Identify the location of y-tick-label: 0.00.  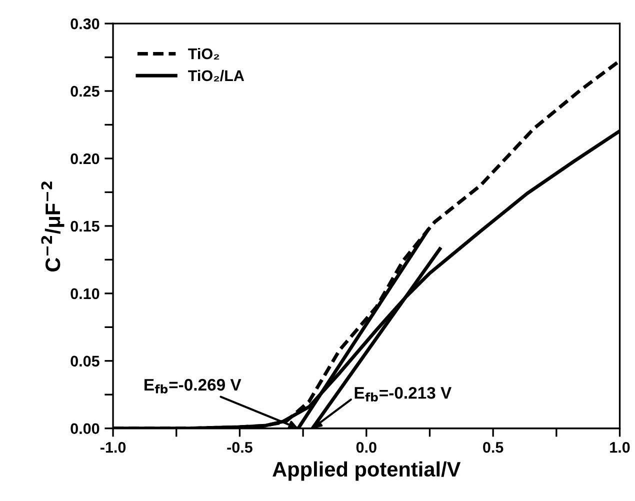
(85, 428).